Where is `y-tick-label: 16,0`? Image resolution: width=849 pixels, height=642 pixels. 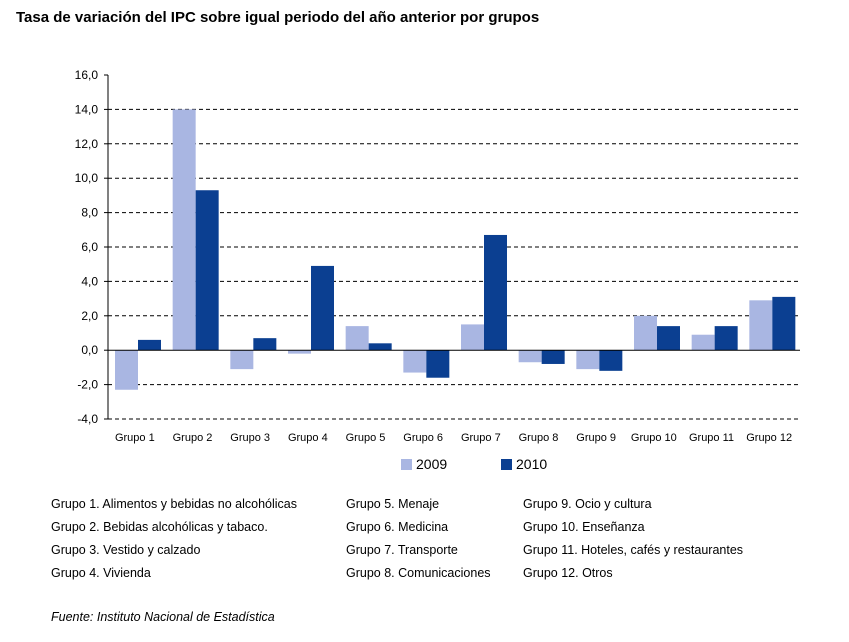
y-tick-label: 16,0 is located at coordinates (87, 75).